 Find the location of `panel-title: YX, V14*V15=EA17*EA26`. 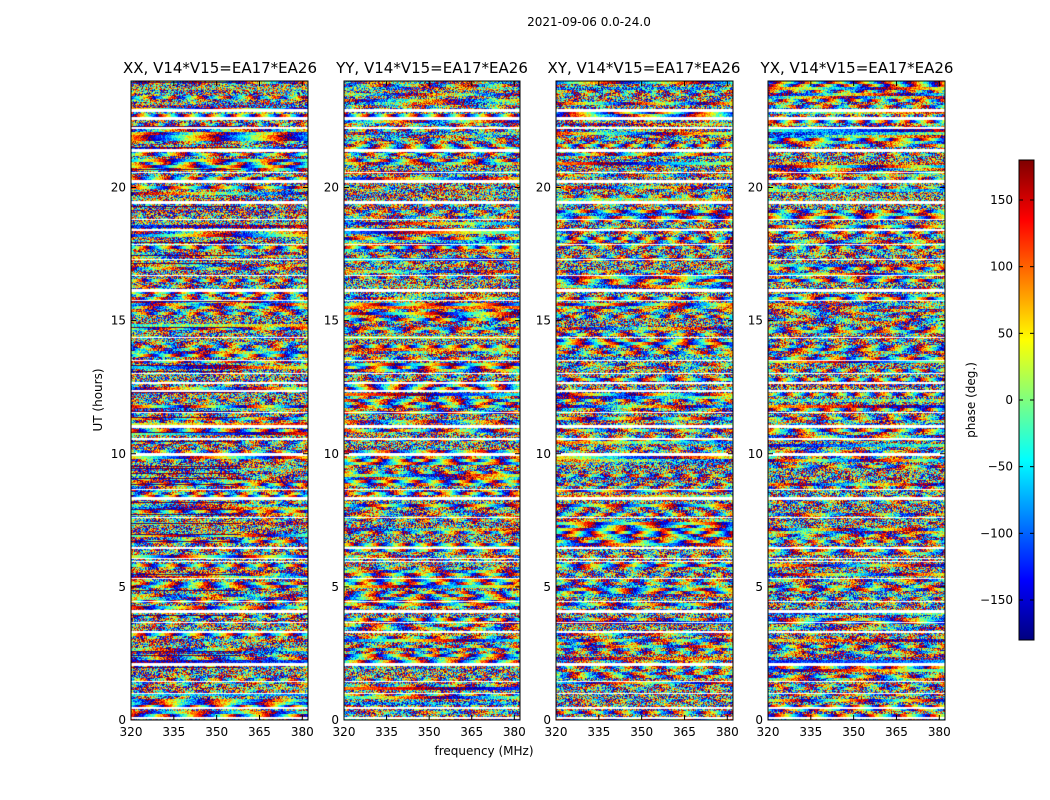

panel-title: YX, V14*V15=EA17*EA26 is located at coordinates (857, 68).